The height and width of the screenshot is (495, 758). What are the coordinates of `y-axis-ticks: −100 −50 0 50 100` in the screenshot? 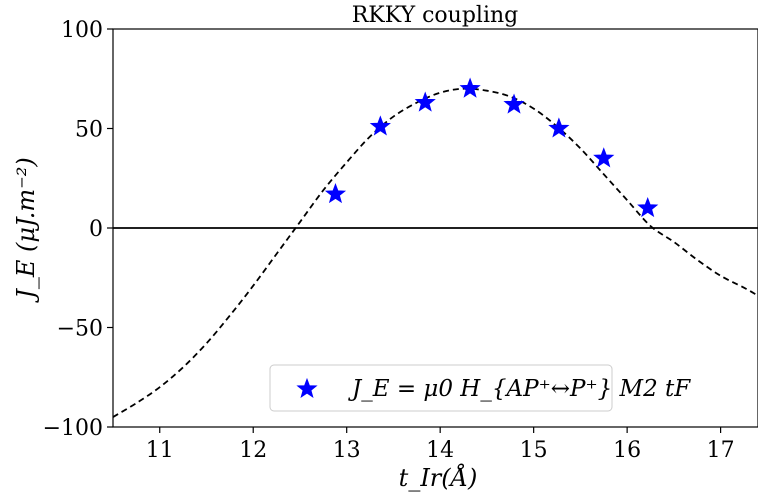 It's located at (78, 229).